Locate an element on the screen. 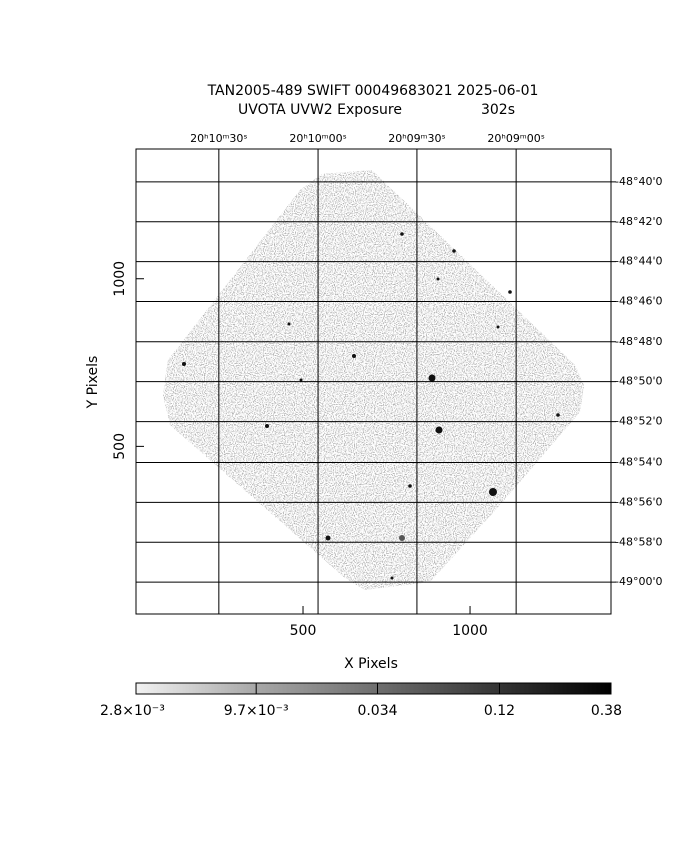 This screenshot has height=854, width=680. y-tick-label: 1000 is located at coordinates (120, 279).